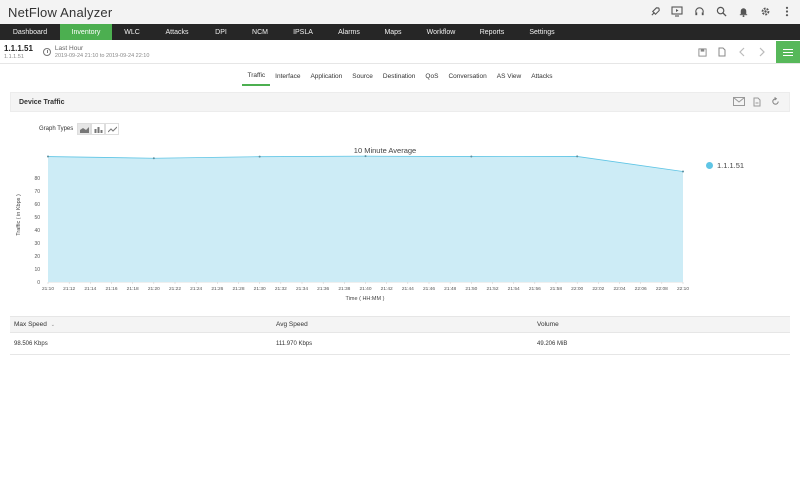 Image resolution: width=800 pixels, height=500 pixels. Describe the element at coordinates (37, 270) in the screenshot. I see `y-tick-label: 10` at that location.